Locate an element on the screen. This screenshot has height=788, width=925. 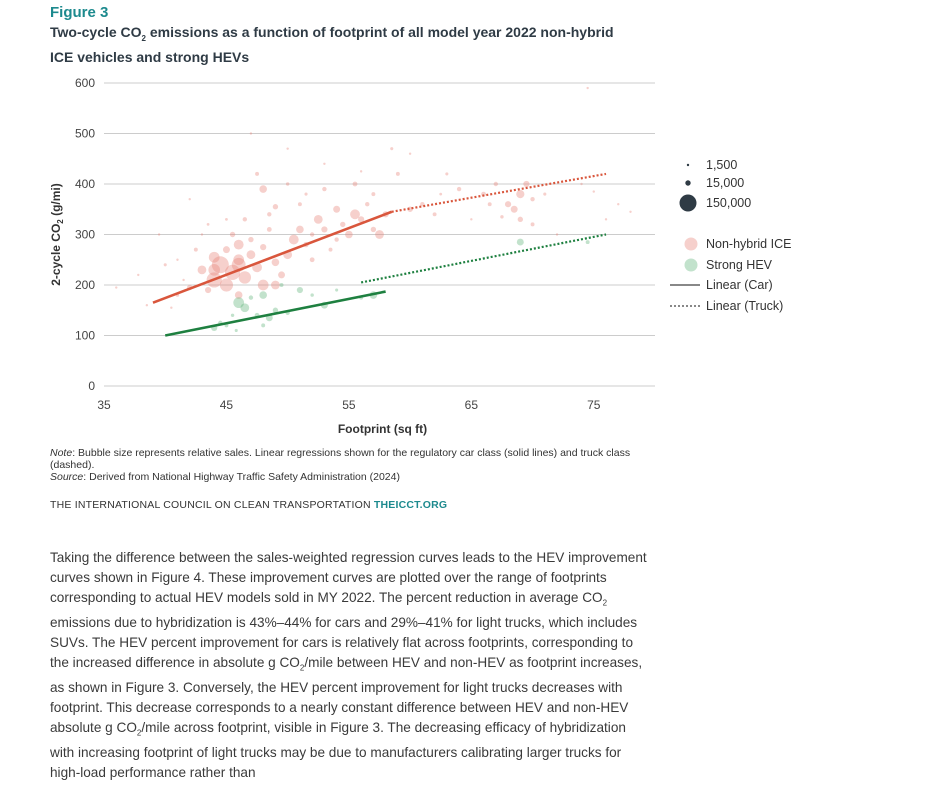
y-tick-label: 300 is located at coordinates (85, 235).